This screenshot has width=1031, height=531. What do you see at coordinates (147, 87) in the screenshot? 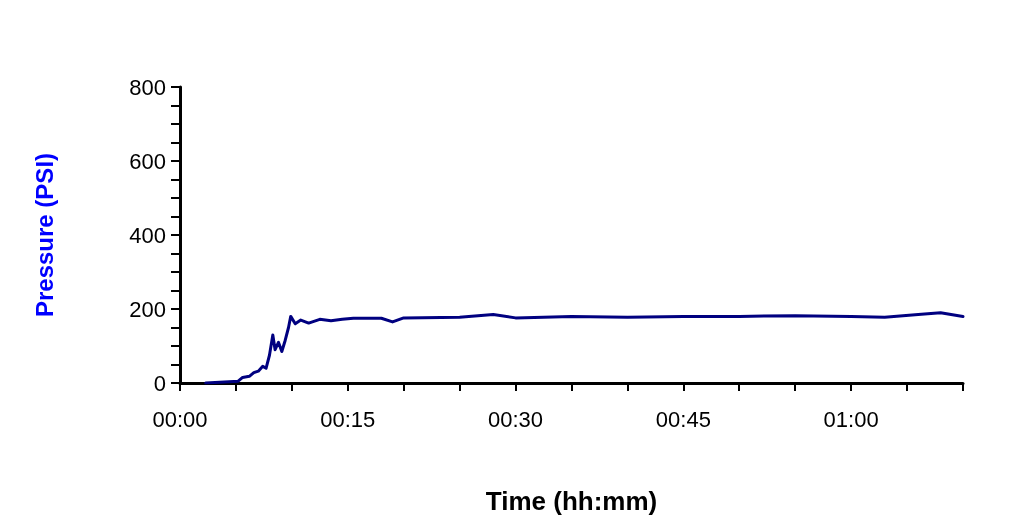
I see `y-tick-label: 800` at bounding box center [147, 87].